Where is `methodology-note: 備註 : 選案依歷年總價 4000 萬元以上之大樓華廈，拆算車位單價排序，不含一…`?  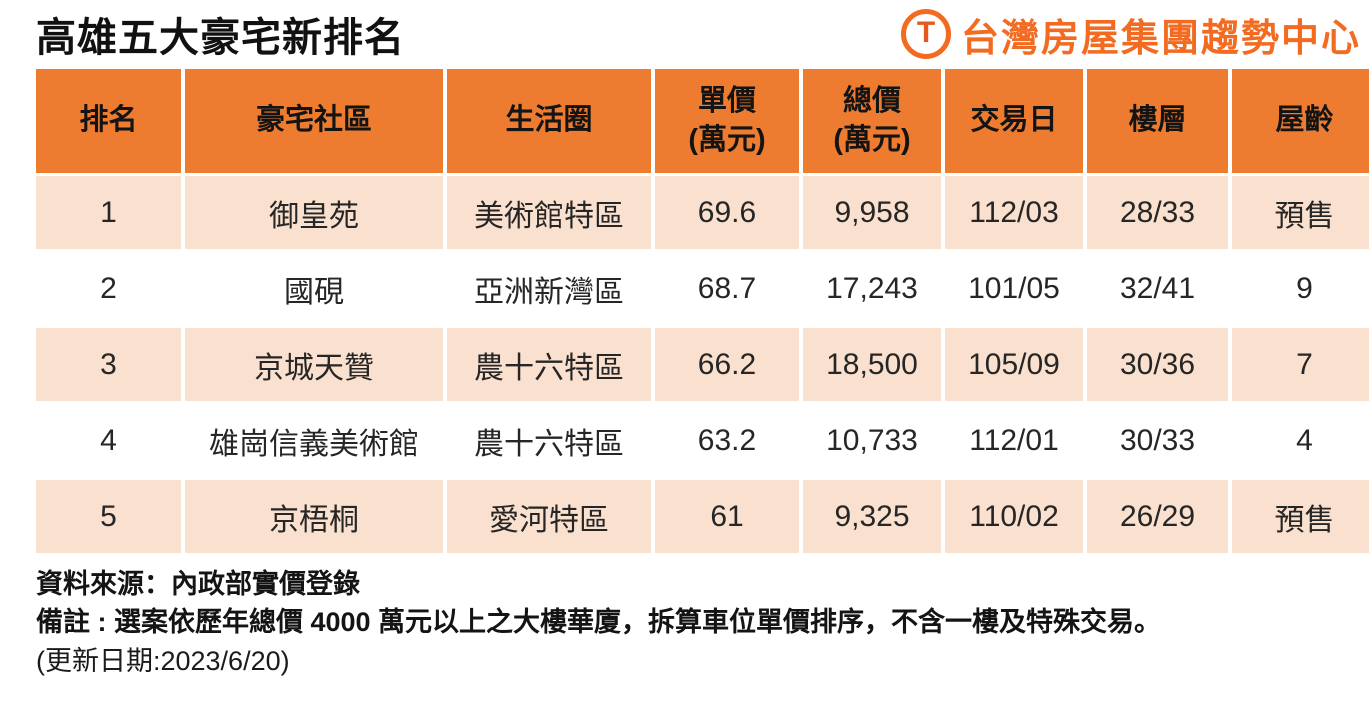
methodology-note: 備註 : 選案依歷年總價 4000 萬元以上之大樓華廈，拆算車位單價排序，不含一… is located at coordinates (599, 622).